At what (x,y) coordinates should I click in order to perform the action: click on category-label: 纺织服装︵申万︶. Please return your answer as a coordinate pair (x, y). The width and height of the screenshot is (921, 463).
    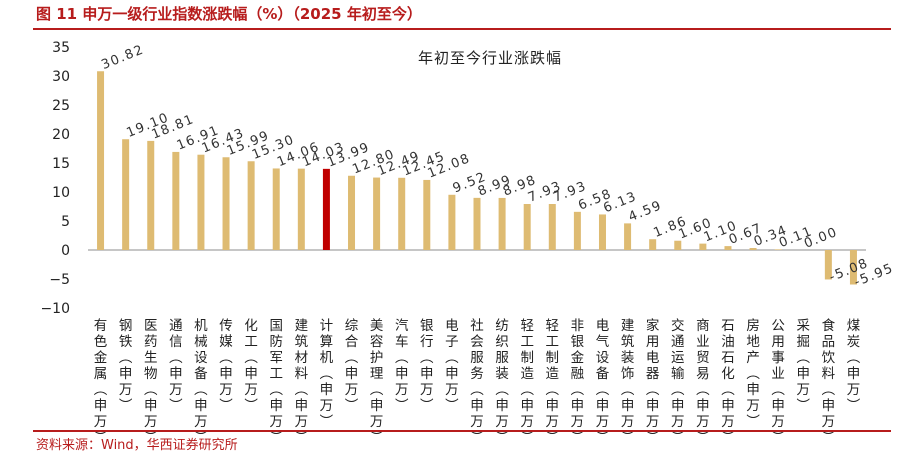
    Looking at the image, I should click on (502, 382).